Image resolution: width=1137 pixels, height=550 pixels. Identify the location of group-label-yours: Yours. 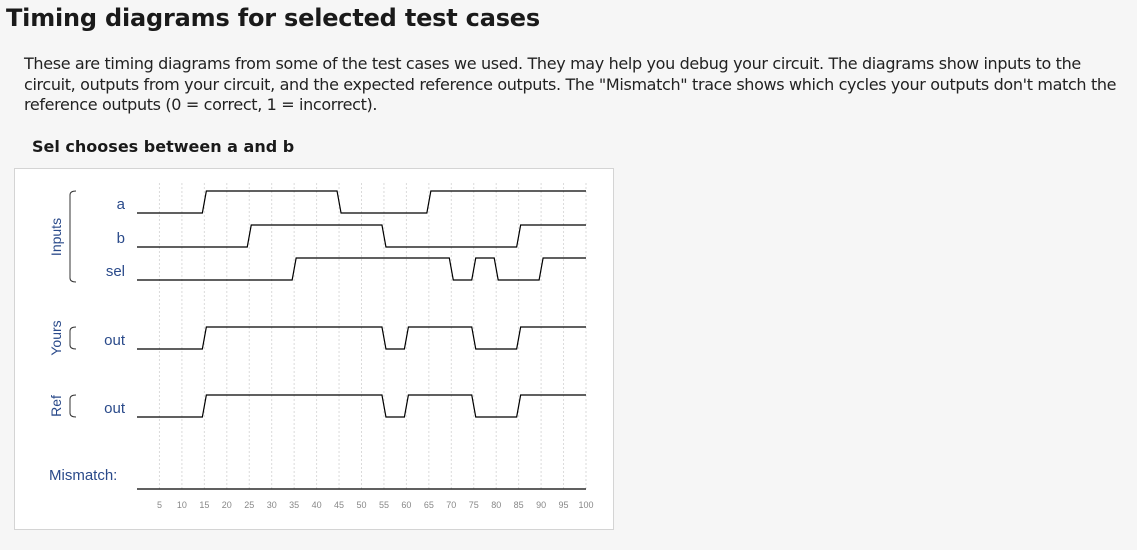
(56, 337).